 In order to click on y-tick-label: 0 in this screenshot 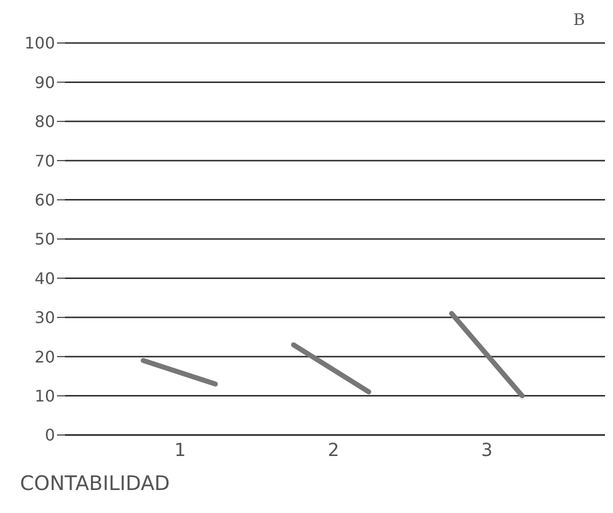, I will do `click(49, 435)`.